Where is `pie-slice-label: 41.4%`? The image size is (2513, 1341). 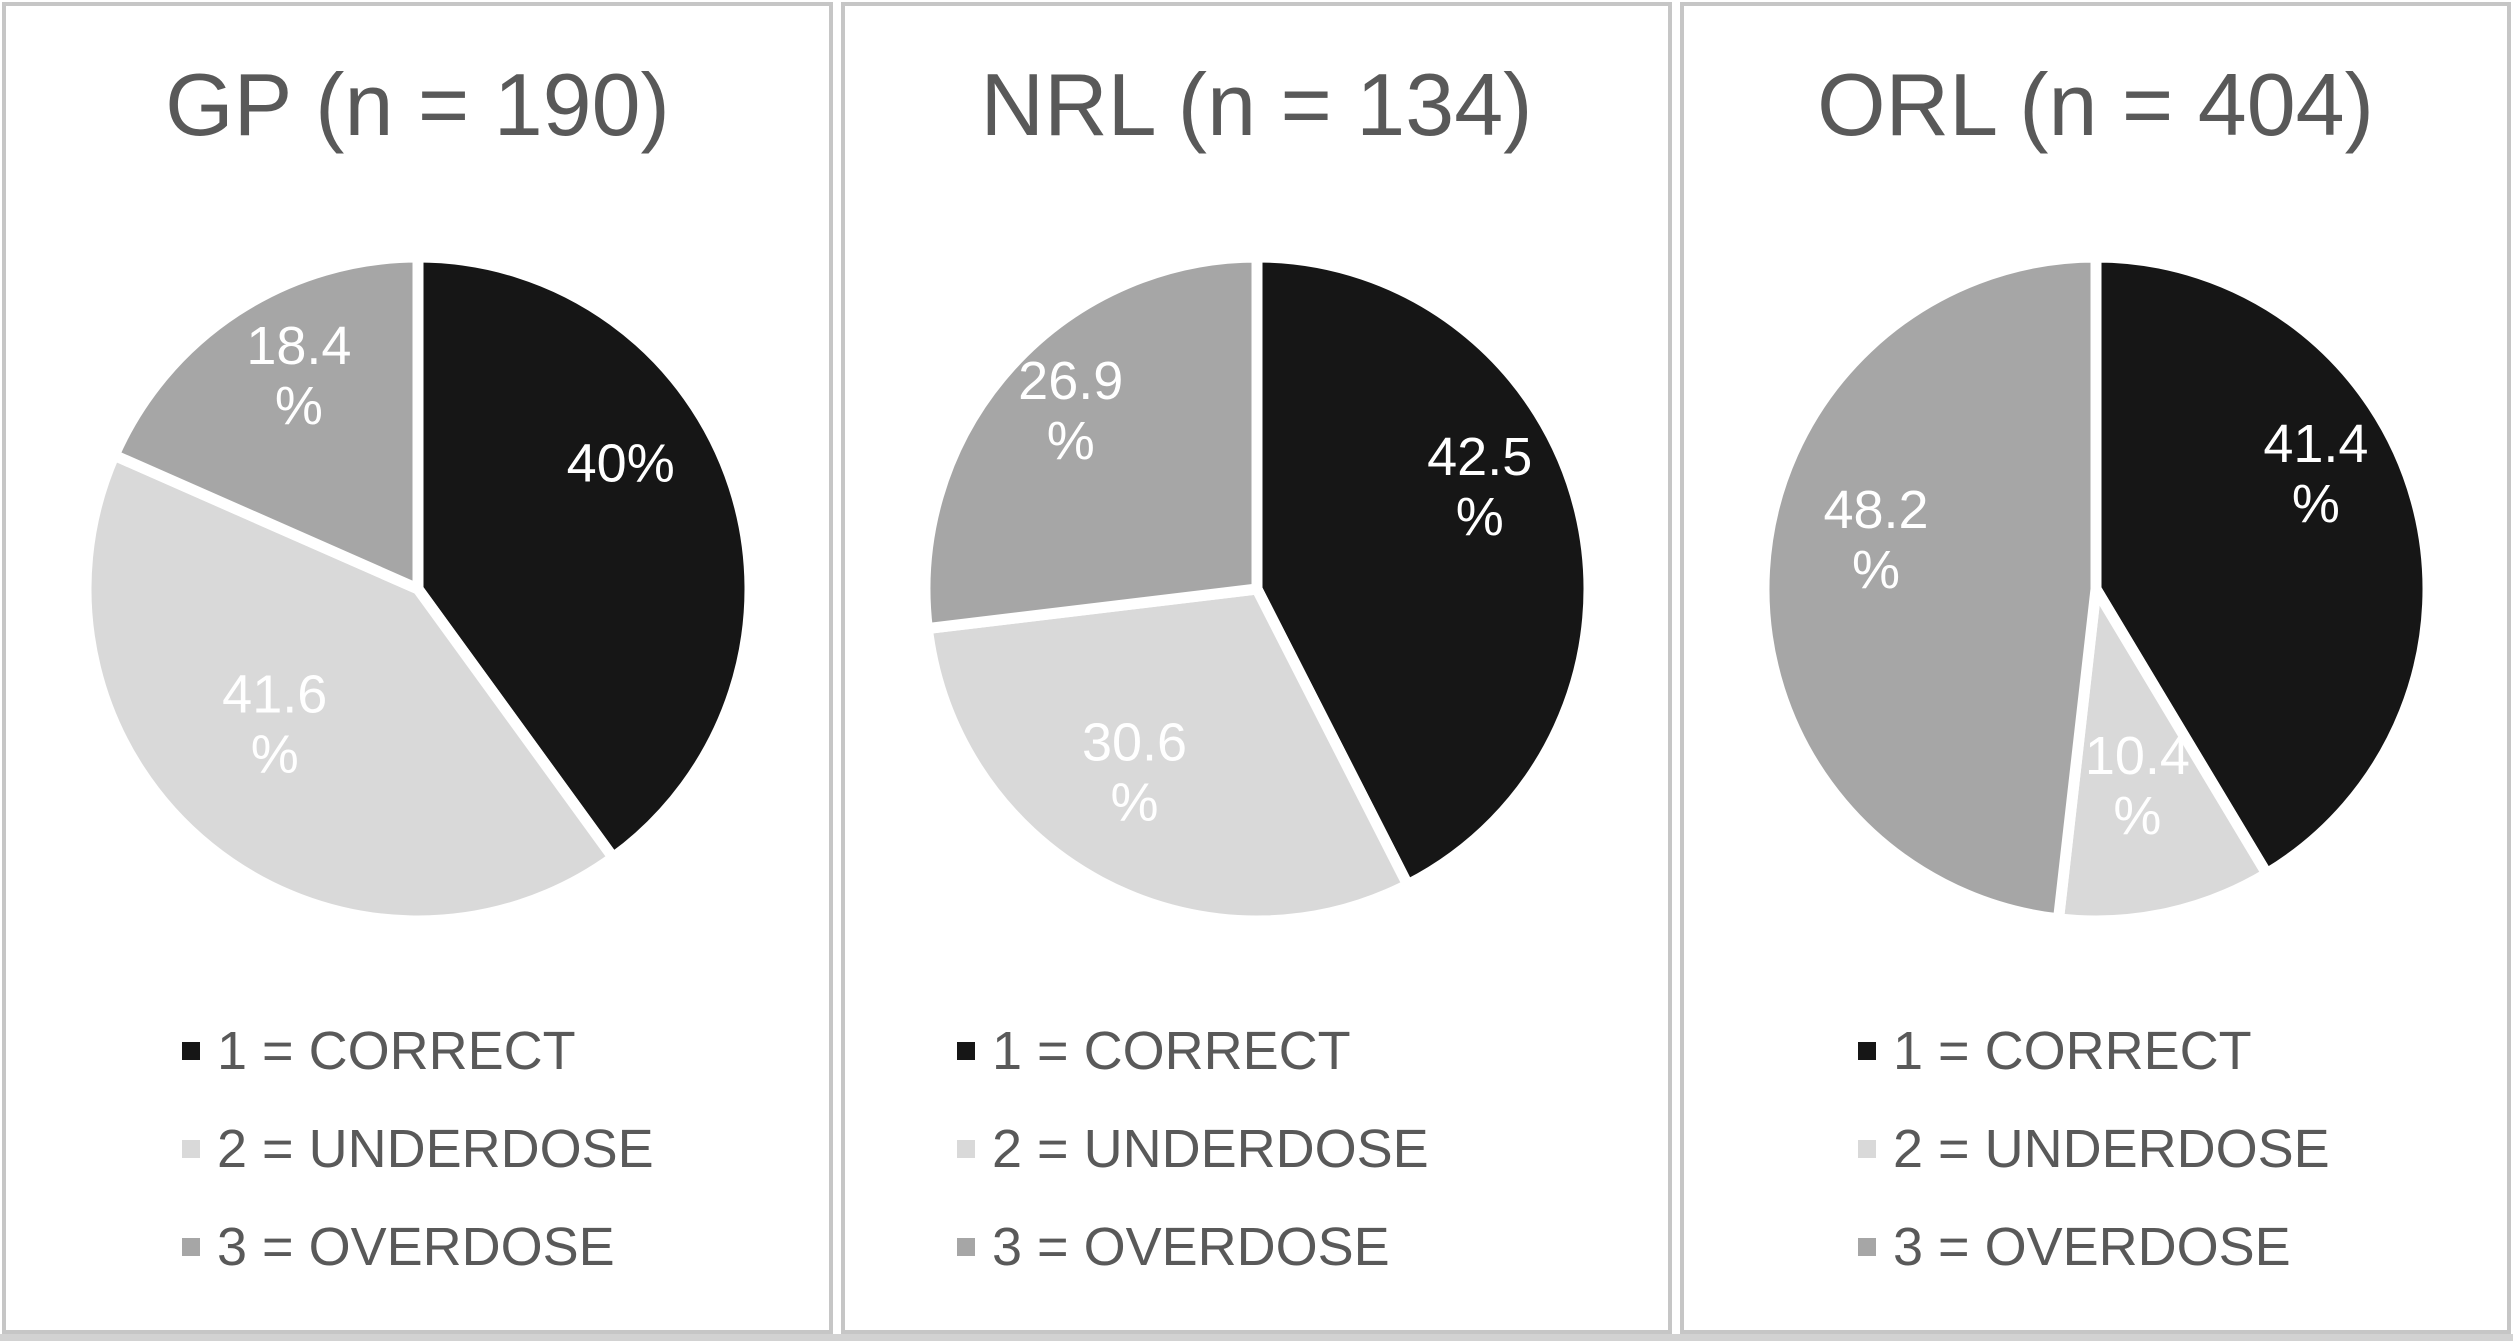
pie-slice-label: 41.4% is located at coordinates (2315, 474).